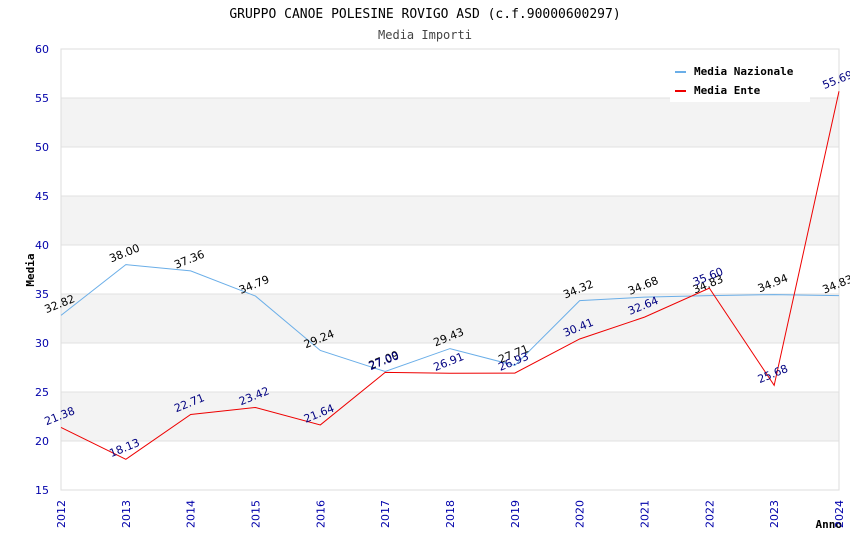 The width and height of the screenshot is (850, 550). Describe the element at coordinates (42, 147) in the screenshot. I see `y-tick-label: 50` at that location.